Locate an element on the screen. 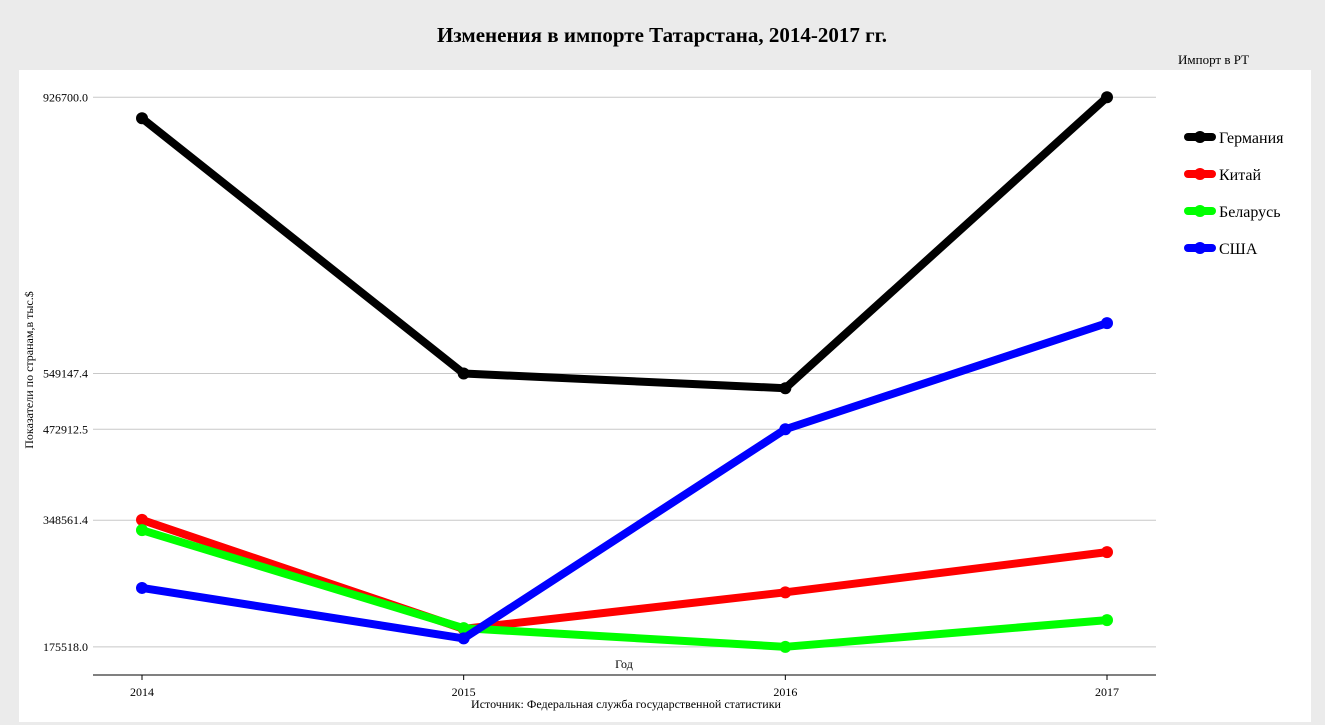  y-tick-label: 175518.0 is located at coordinates (65, 647).